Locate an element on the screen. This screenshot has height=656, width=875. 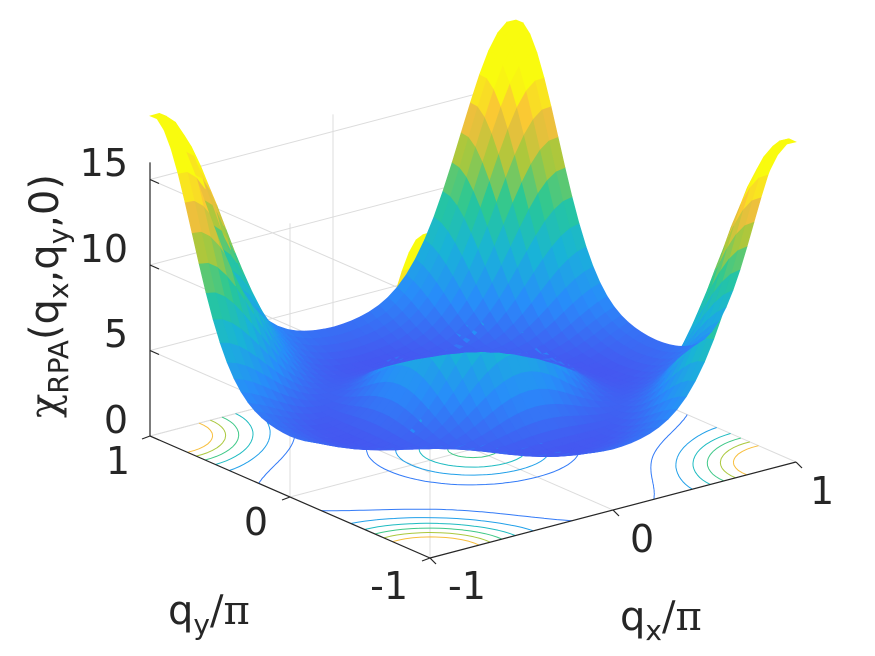
x-axis-label-sub: x is located at coordinates (653, 630).